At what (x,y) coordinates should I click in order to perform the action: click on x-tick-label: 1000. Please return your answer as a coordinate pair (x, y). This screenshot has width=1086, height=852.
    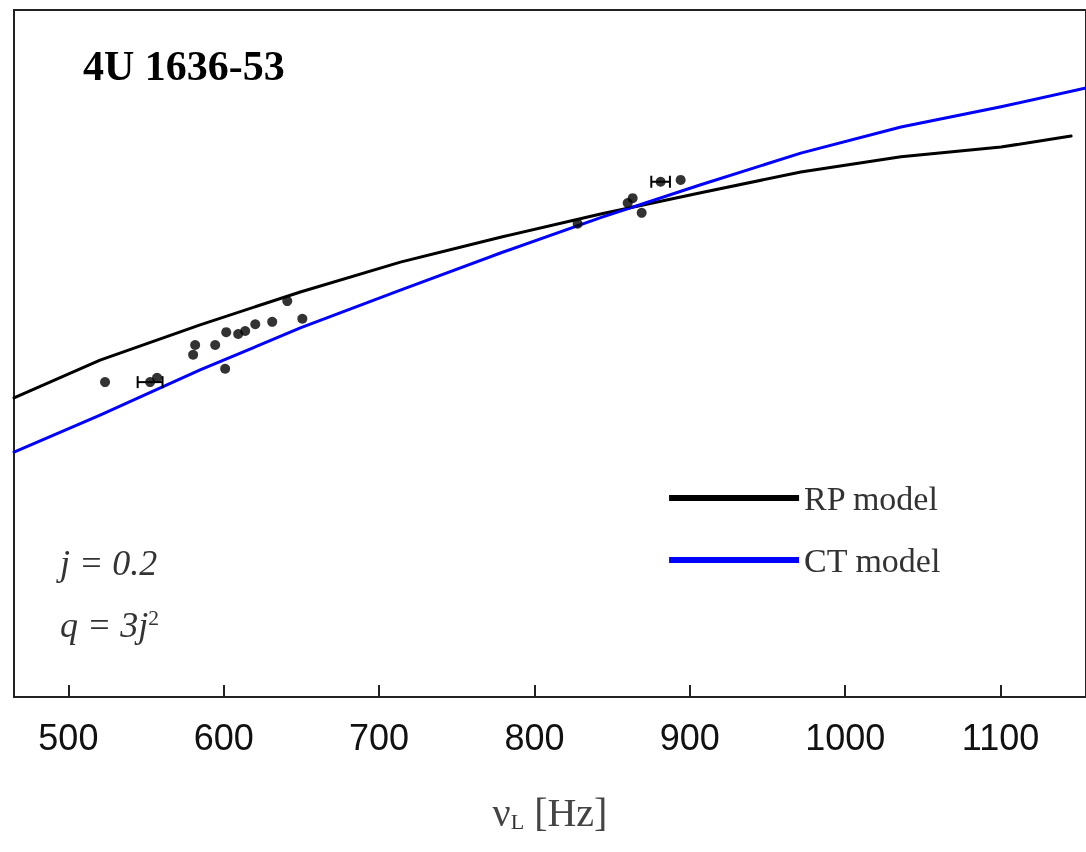
    Looking at the image, I should click on (845, 737).